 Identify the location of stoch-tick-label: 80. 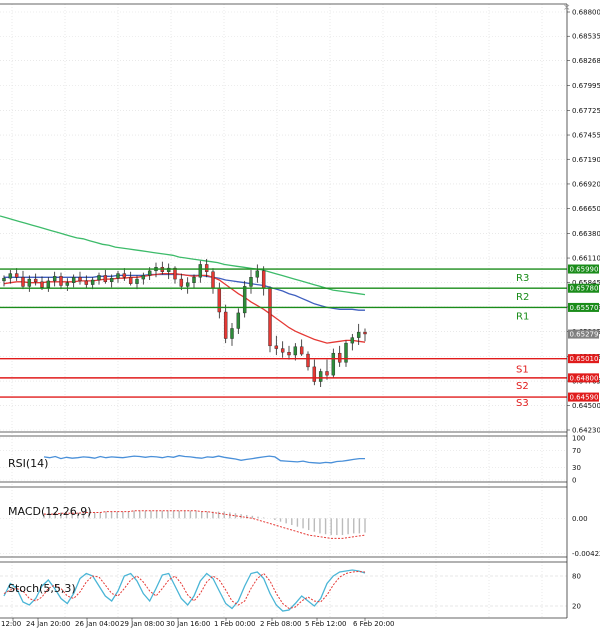
(576, 577).